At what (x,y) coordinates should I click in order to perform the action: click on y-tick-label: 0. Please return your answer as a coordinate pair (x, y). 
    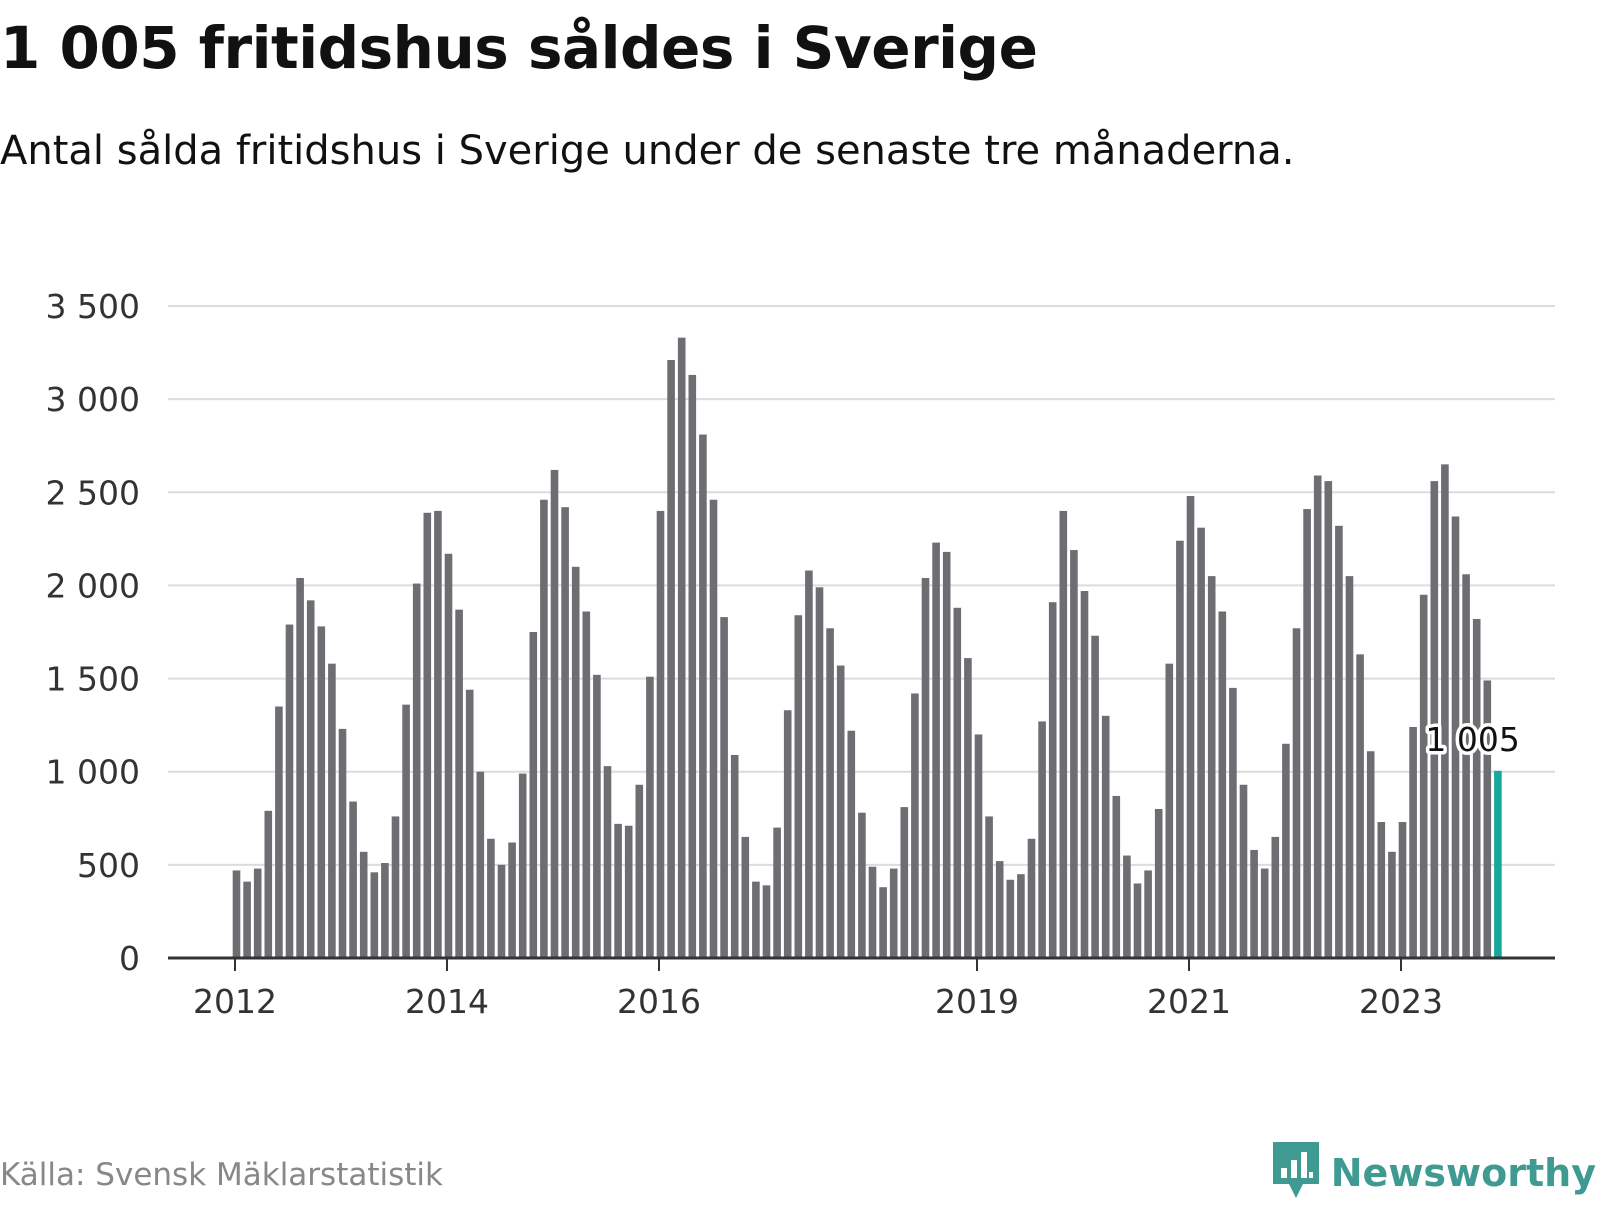
    Looking at the image, I should click on (129, 958).